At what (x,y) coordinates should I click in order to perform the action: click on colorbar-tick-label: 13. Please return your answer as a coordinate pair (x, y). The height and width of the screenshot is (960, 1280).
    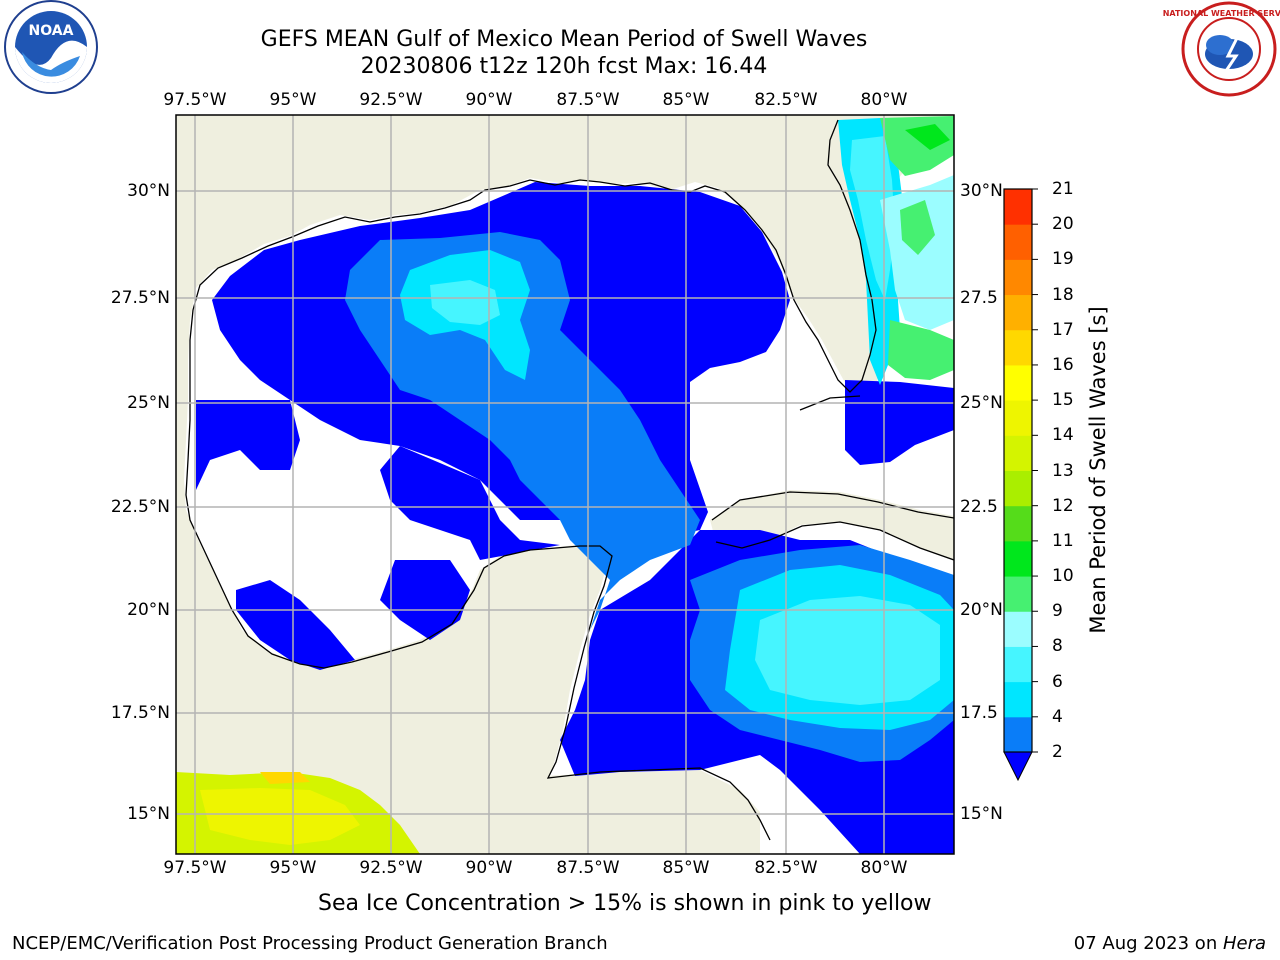
    Looking at the image, I should click on (1063, 470).